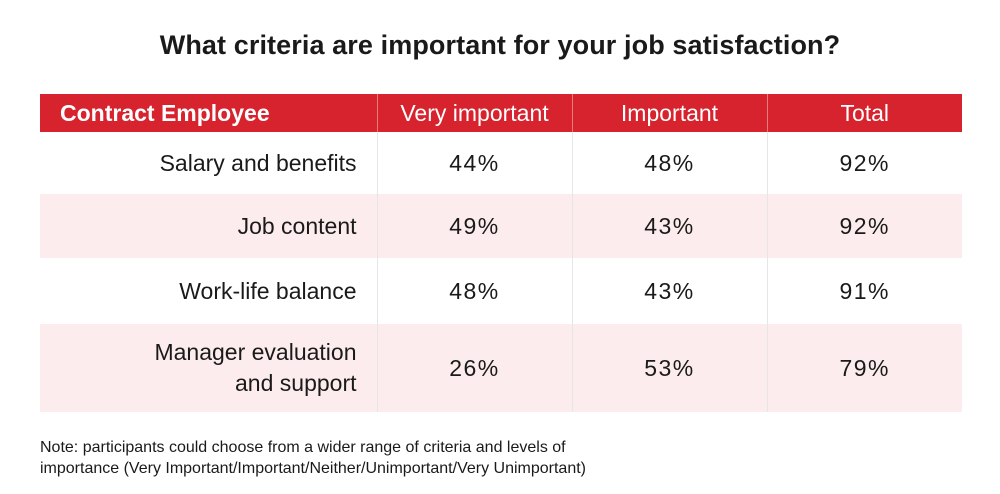 This screenshot has height=494, width=1000. I want to click on table-row: Salary and benefits 44% 48% 92%, so click(501, 163).